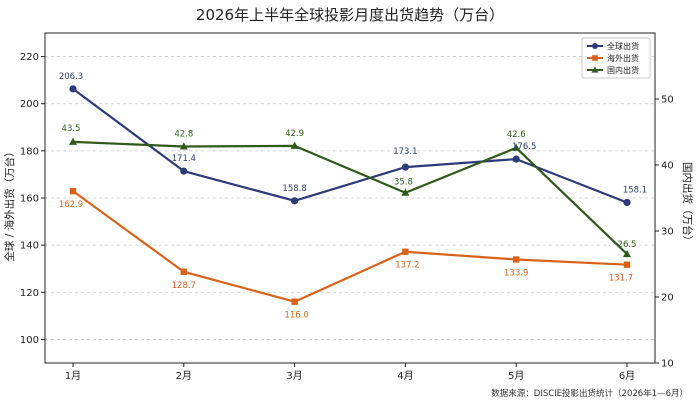  I want to click on data-label: 133.9, so click(516, 274).